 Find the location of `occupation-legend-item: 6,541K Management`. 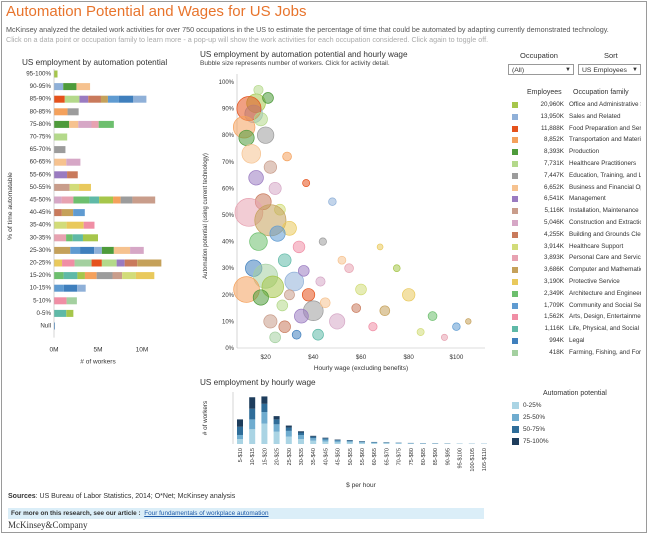

occupation-legend-item: 6,541K Management is located at coordinates (577, 200).